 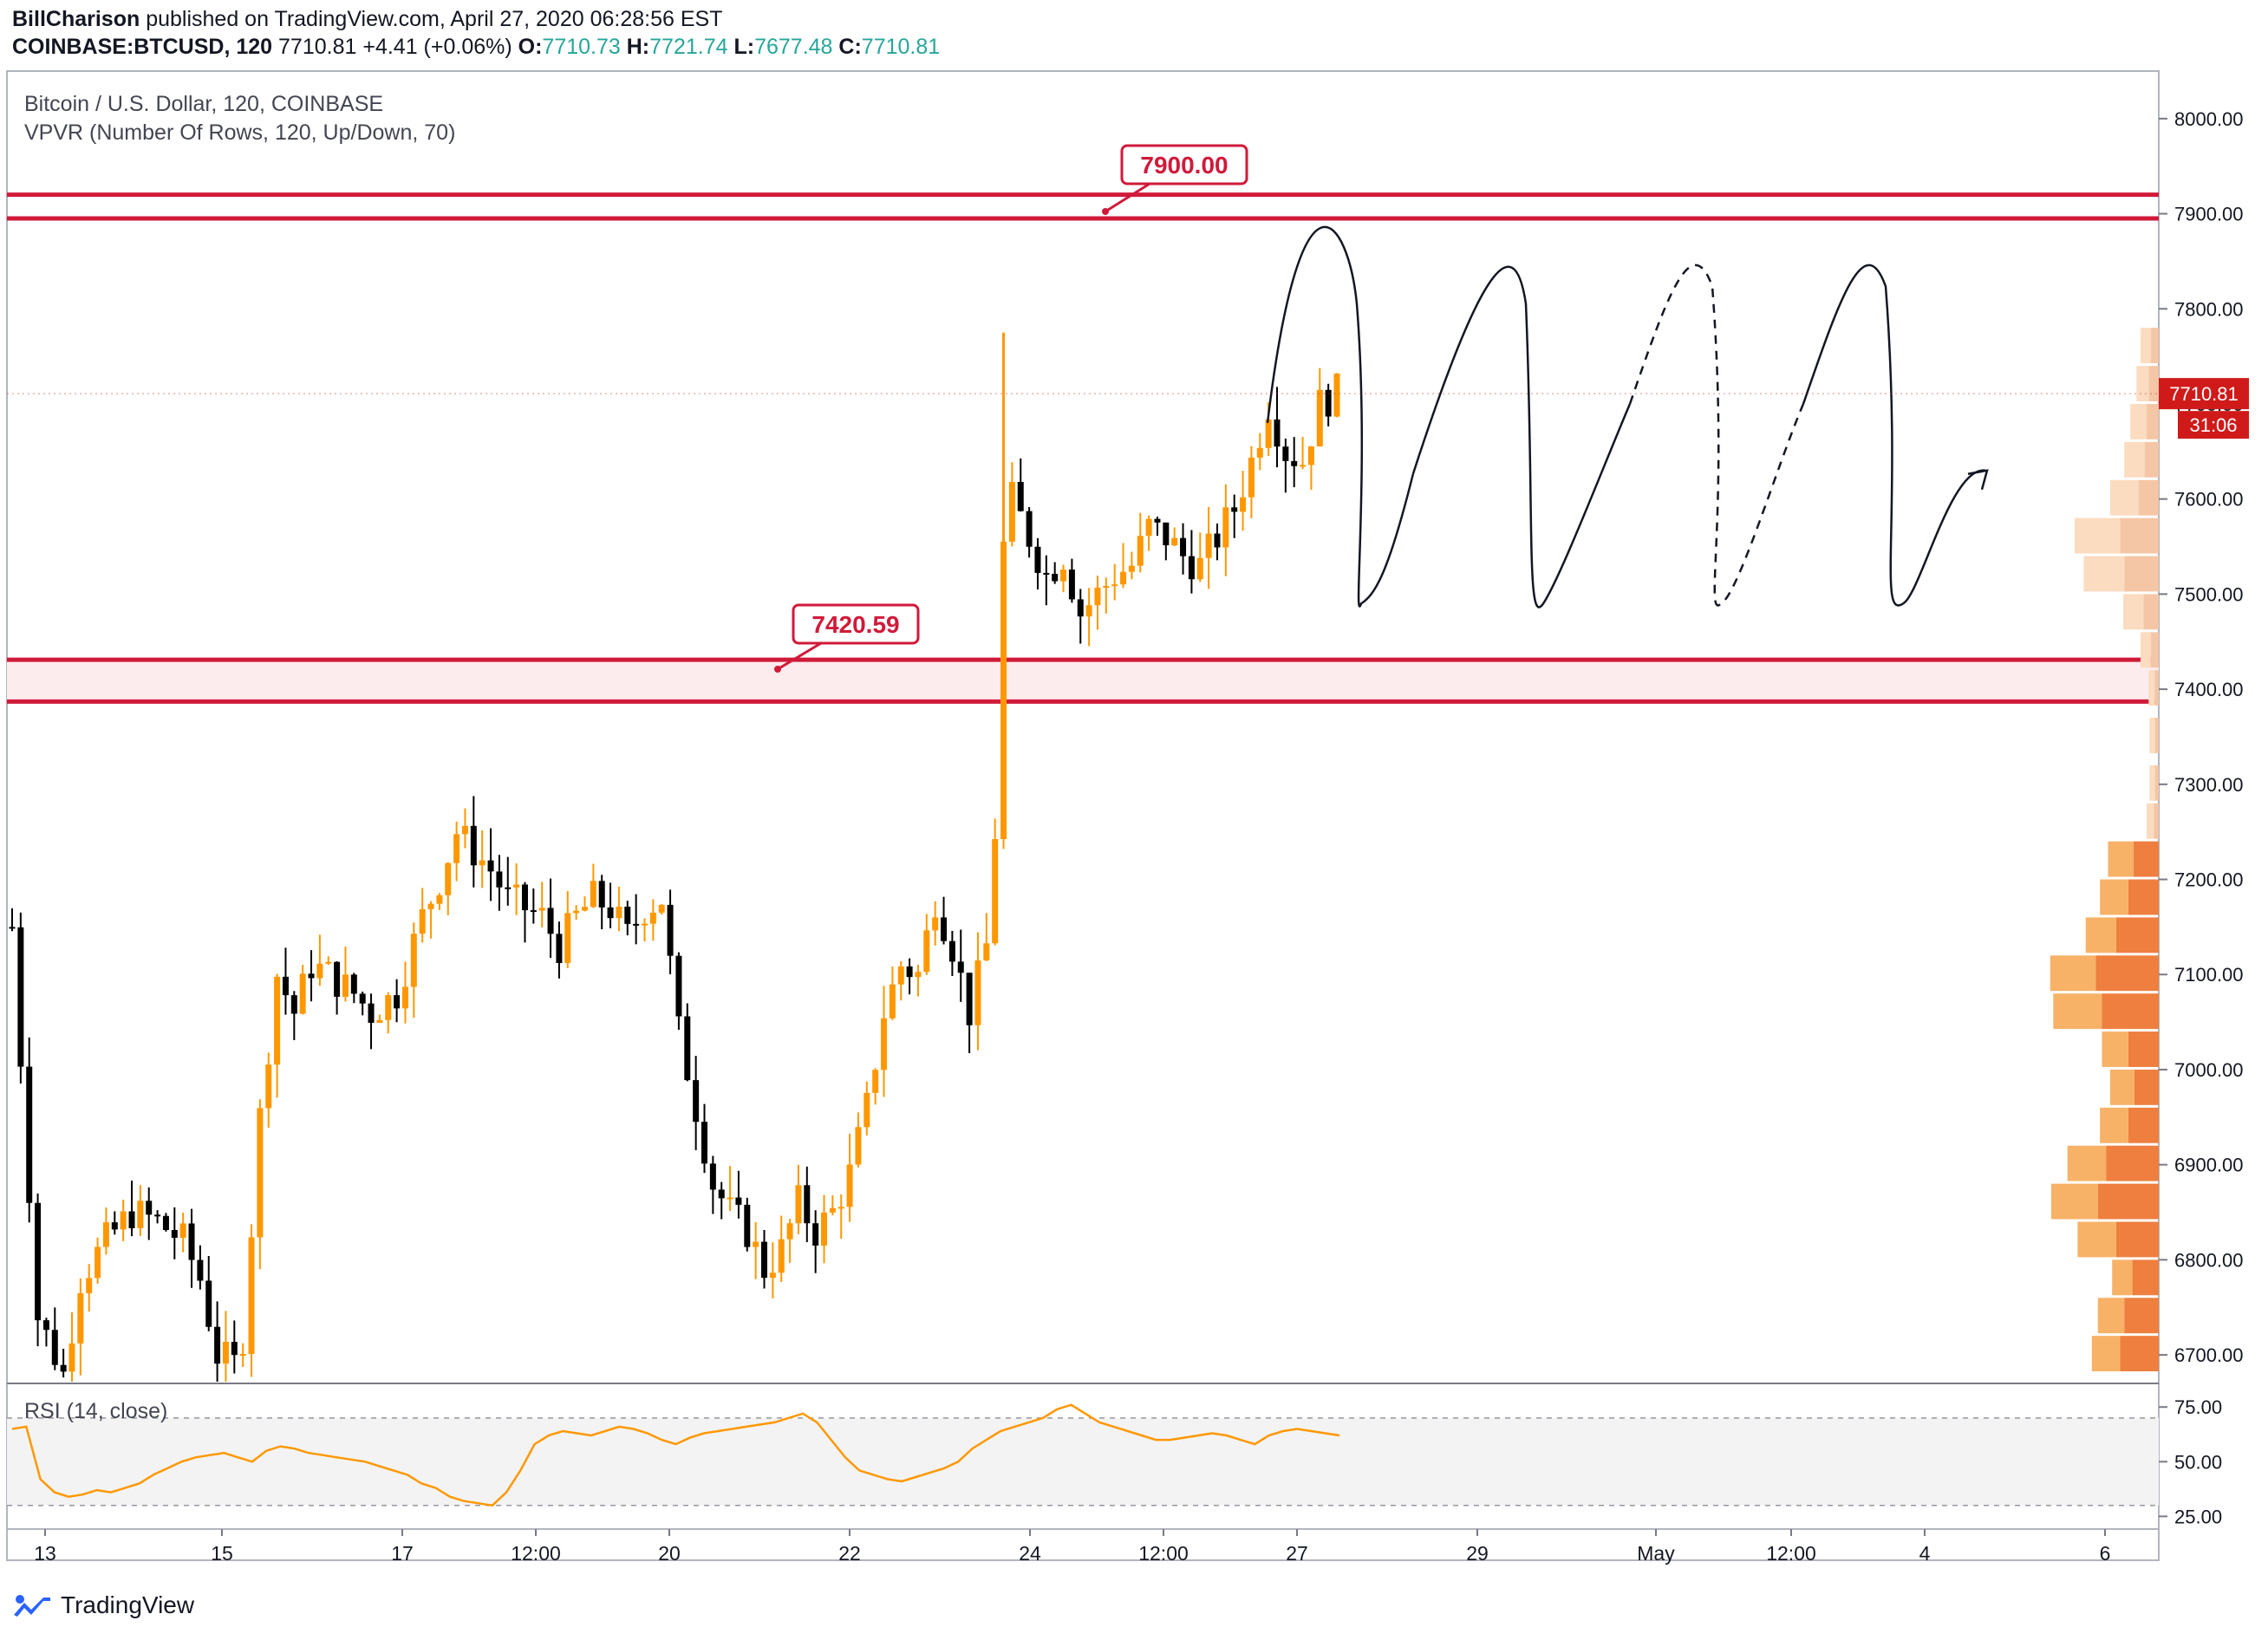 I want to click on low-label: L:, so click(x=744, y=47).